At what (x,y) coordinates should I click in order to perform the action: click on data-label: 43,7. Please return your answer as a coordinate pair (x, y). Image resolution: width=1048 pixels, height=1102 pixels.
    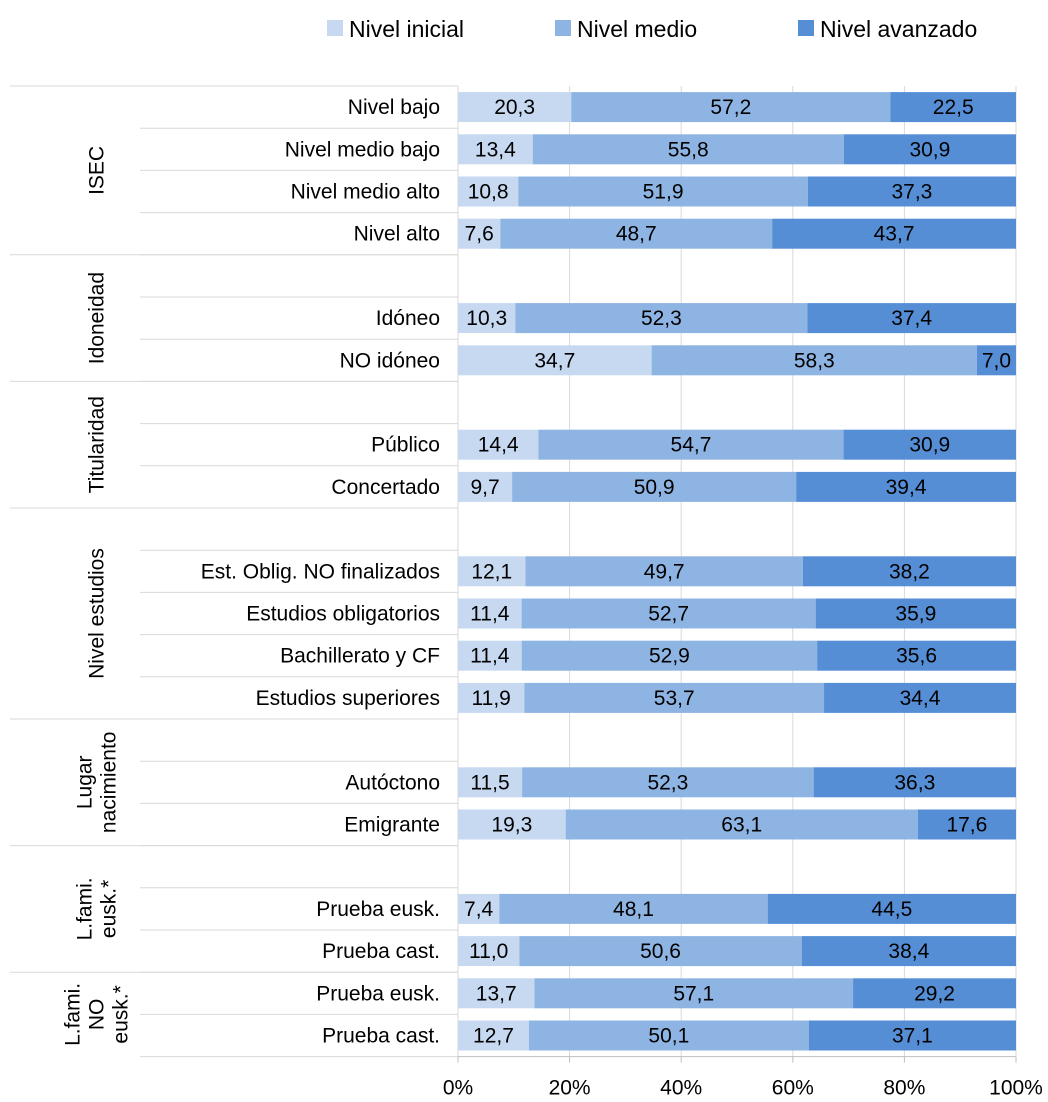
    Looking at the image, I should click on (894, 234).